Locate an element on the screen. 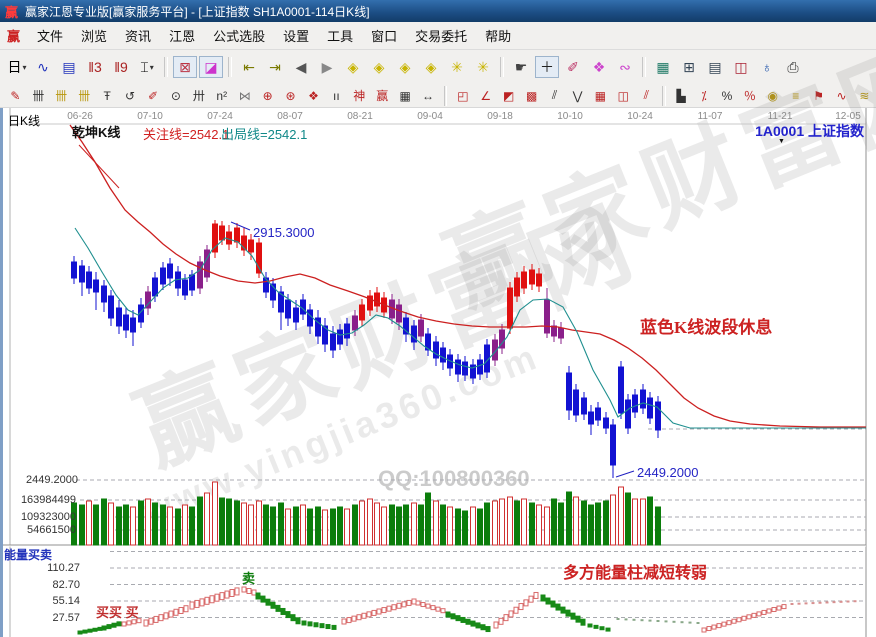  gold-line-icon: ≡ is located at coordinates (796, 95).